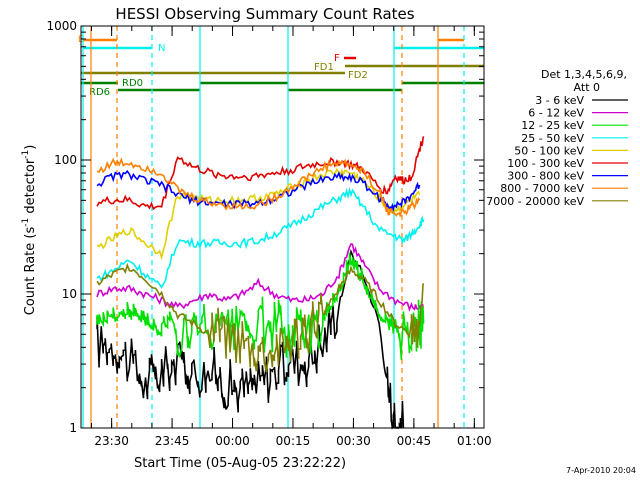 This screenshot has width=640, height=480. Describe the element at coordinates (69, 294) in the screenshot. I see `y-tick-label: 10` at that location.